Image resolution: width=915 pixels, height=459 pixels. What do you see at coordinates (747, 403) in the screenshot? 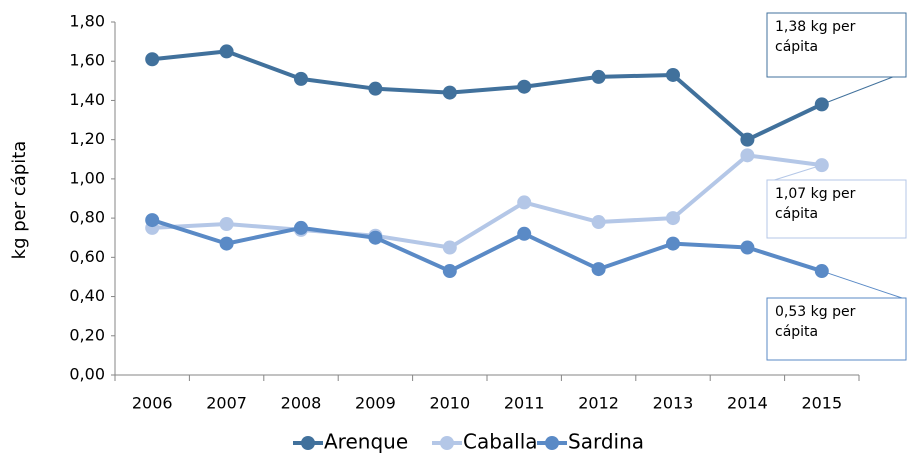
I see `x-tick-label: 2014` at bounding box center [747, 403].